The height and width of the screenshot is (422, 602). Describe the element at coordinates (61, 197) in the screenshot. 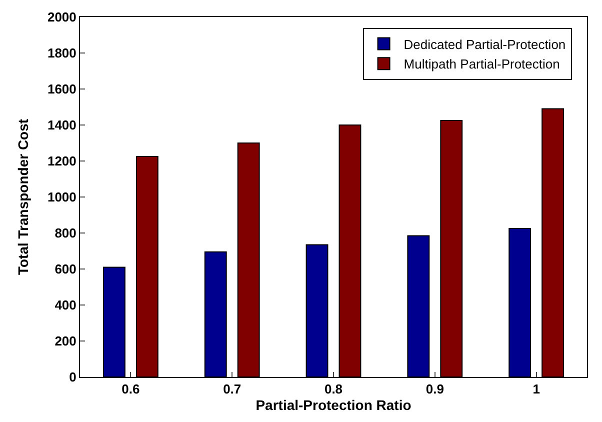

I see `y-tick-label: 1000` at that location.